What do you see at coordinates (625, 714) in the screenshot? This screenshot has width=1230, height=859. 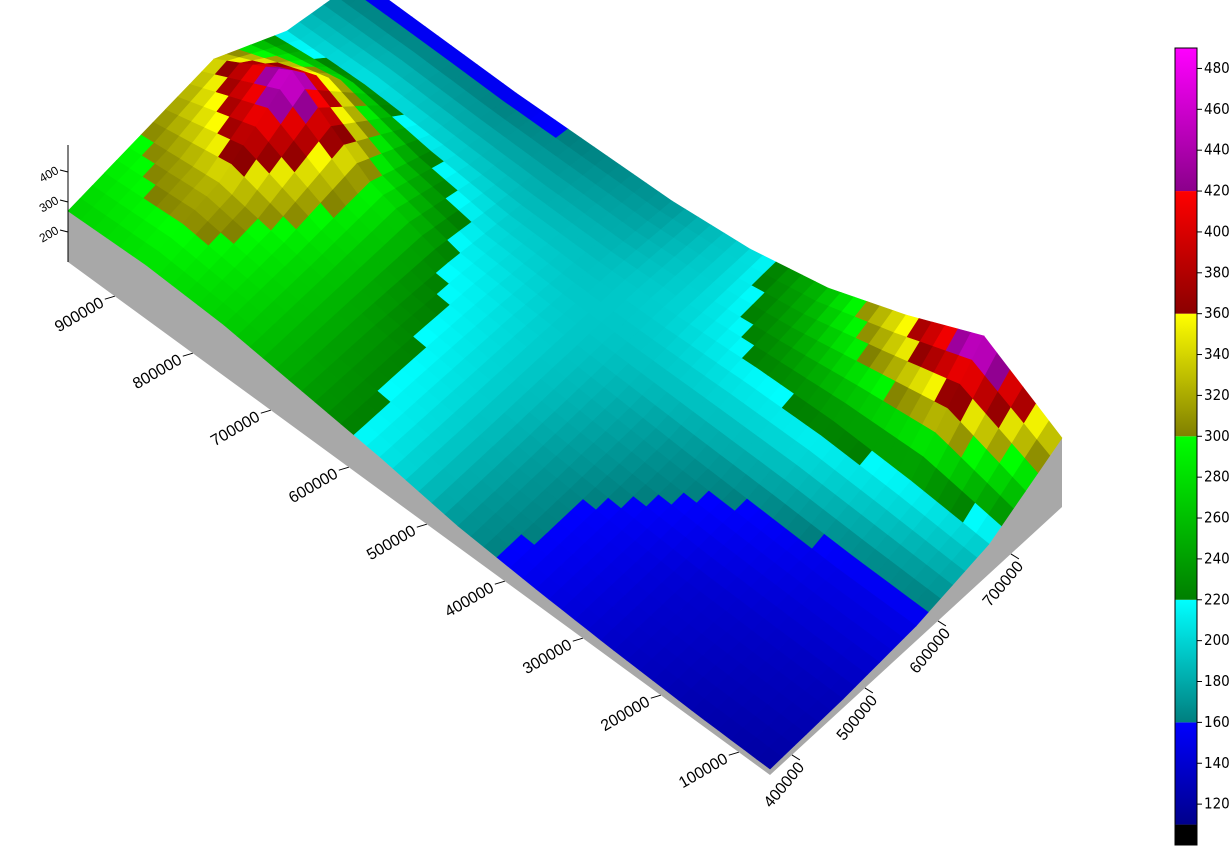 I see `y-tick-label: 200000` at bounding box center [625, 714].